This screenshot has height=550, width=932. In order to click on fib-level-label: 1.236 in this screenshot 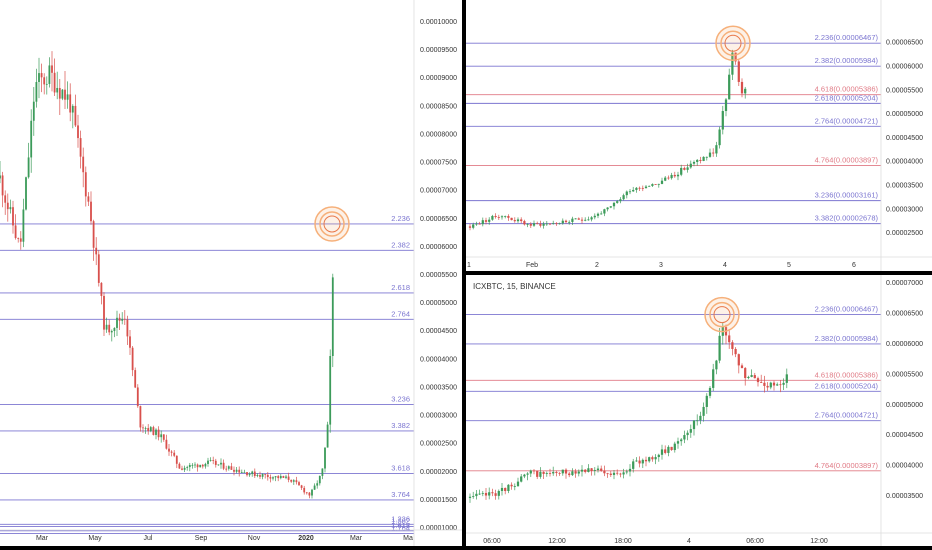, I will do `click(400, 518)`.